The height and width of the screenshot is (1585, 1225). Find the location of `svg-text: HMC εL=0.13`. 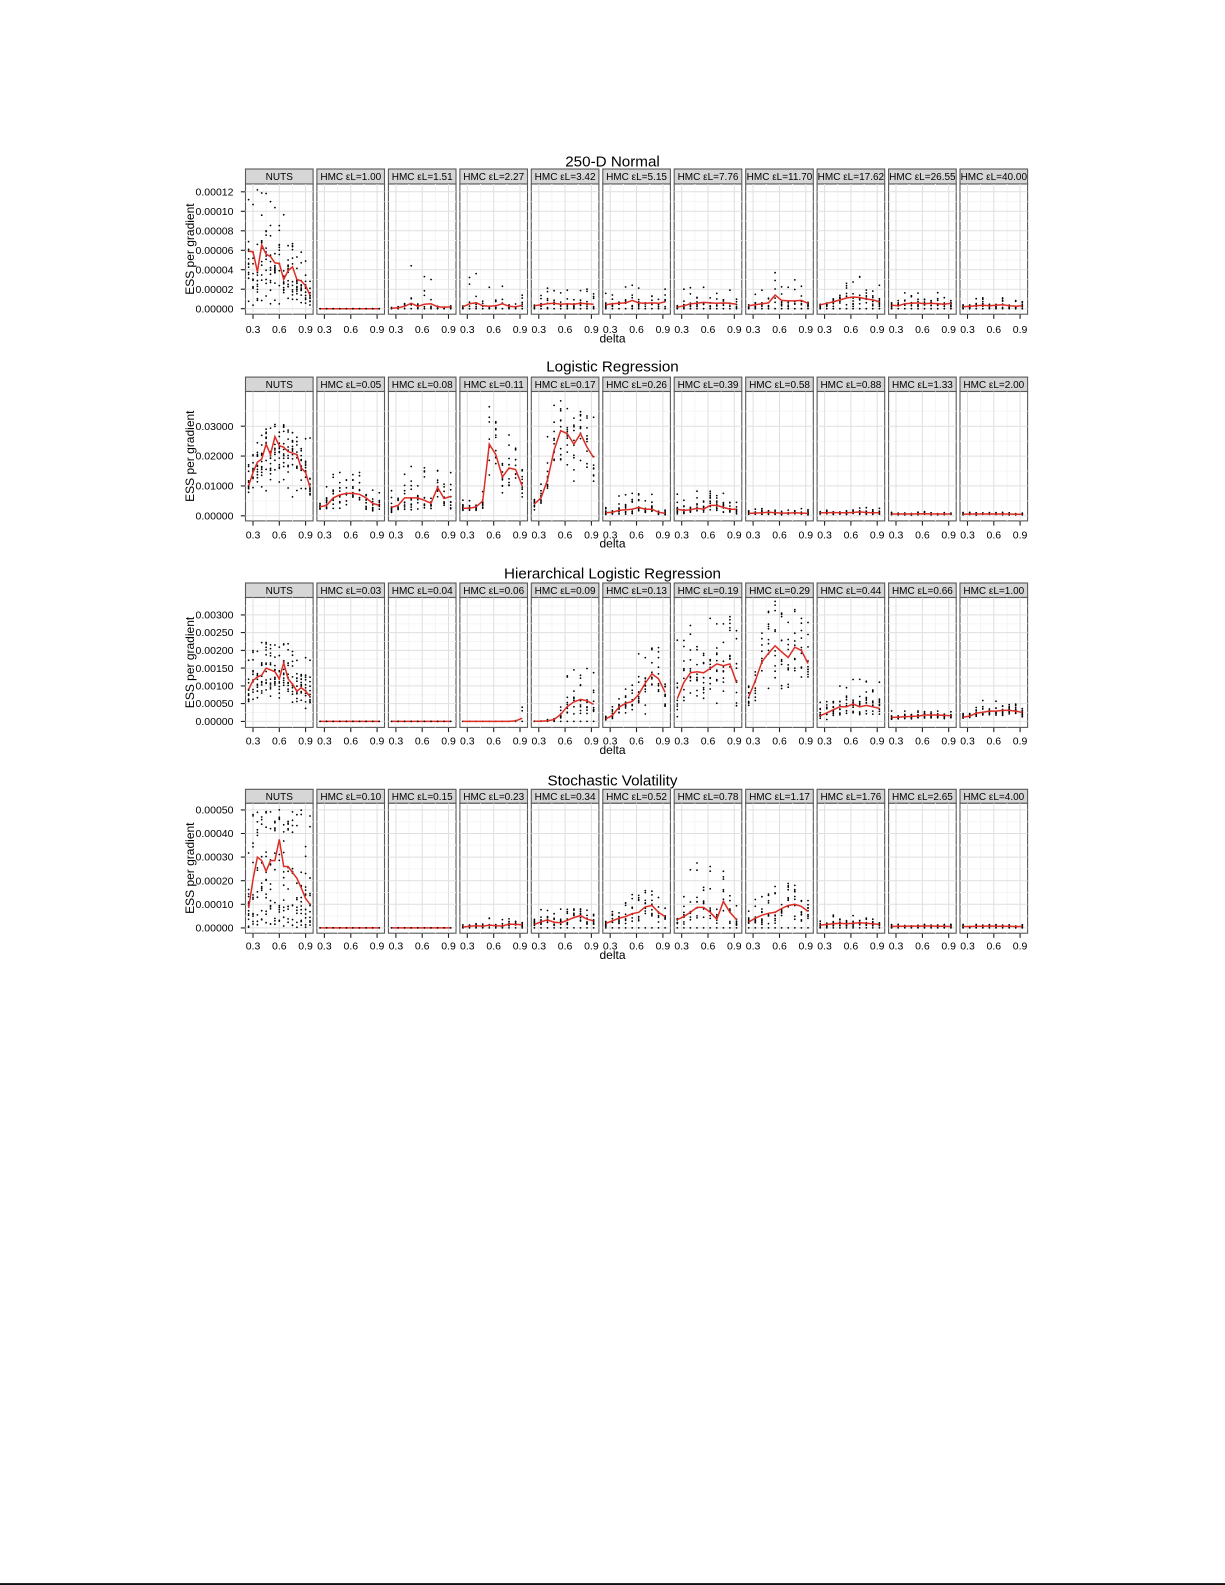

svg-text: HMC εL=0.13 is located at coordinates (636, 591).